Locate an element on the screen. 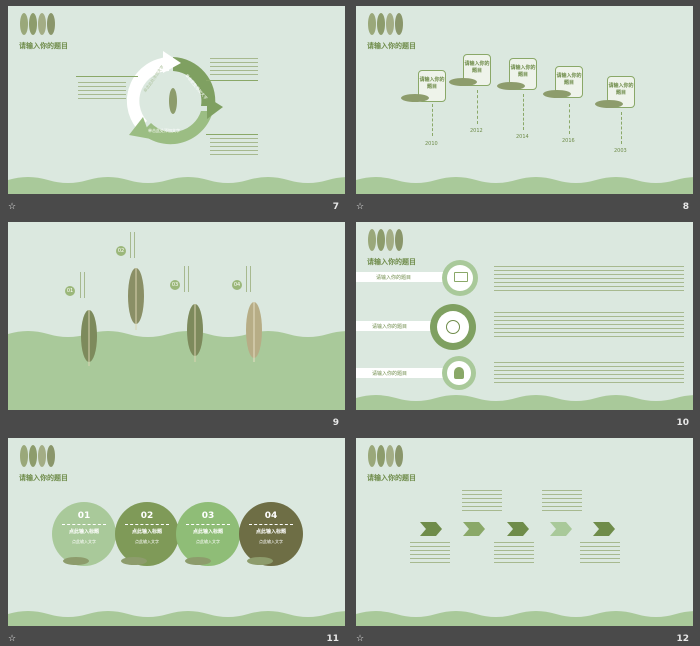  card-number: 03 is located at coordinates (208, 516).